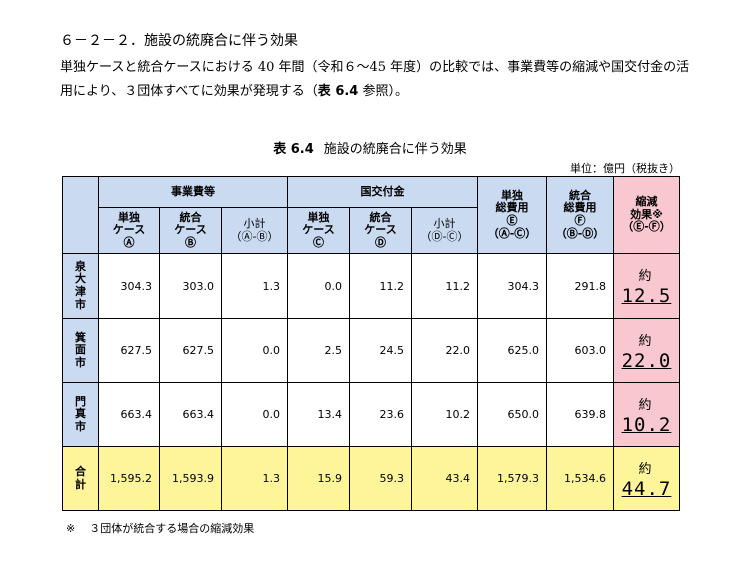 Image resolution: width=740 pixels, height=571 pixels. Describe the element at coordinates (190, 230) in the screenshot. I see `header-col-b: 統合 ケース Ⓑ` at that location.